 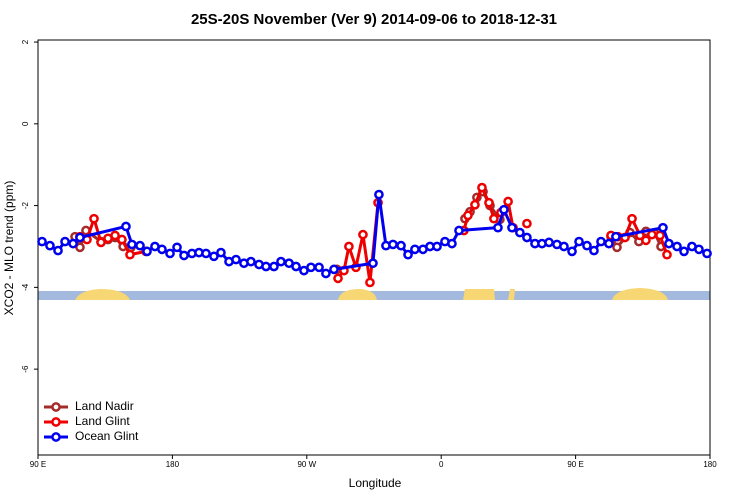 I want to click on y-axis-label: XCO2 - MLO trend (ppm), so click(x=9, y=248).